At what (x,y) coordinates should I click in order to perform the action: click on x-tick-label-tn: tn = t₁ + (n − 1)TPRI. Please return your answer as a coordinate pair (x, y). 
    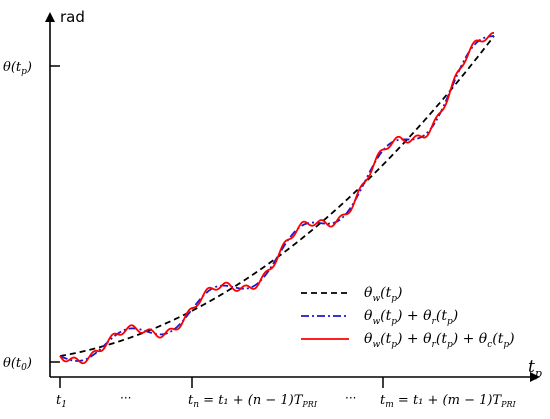
    Looking at the image, I should click on (253, 401).